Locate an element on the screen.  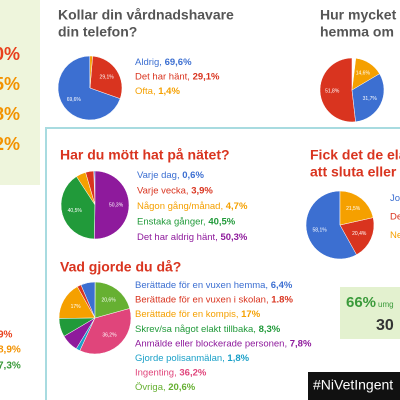
legend-label: Skrev/sa något elakt tillbaka, is located at coordinates (195, 328).